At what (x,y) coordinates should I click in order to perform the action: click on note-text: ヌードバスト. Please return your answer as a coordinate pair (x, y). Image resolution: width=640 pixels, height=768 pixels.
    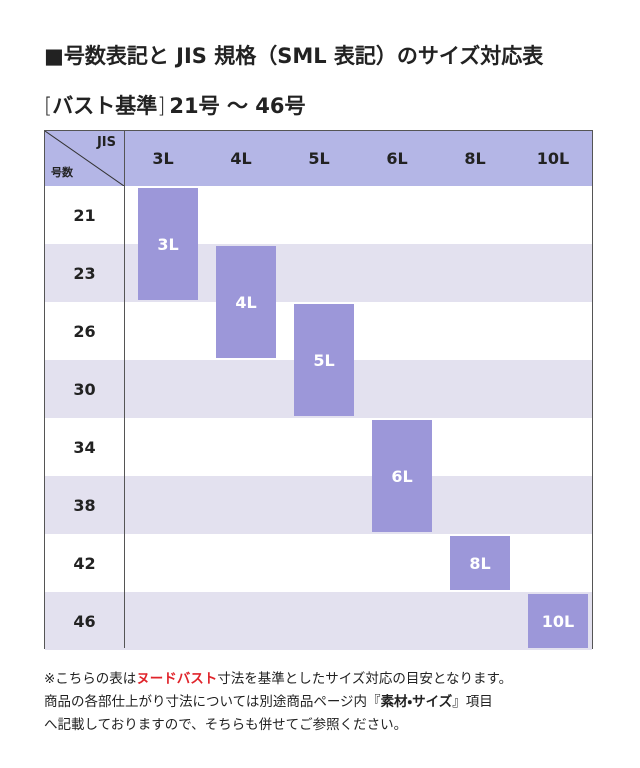
    Looking at the image, I should click on (177, 679).